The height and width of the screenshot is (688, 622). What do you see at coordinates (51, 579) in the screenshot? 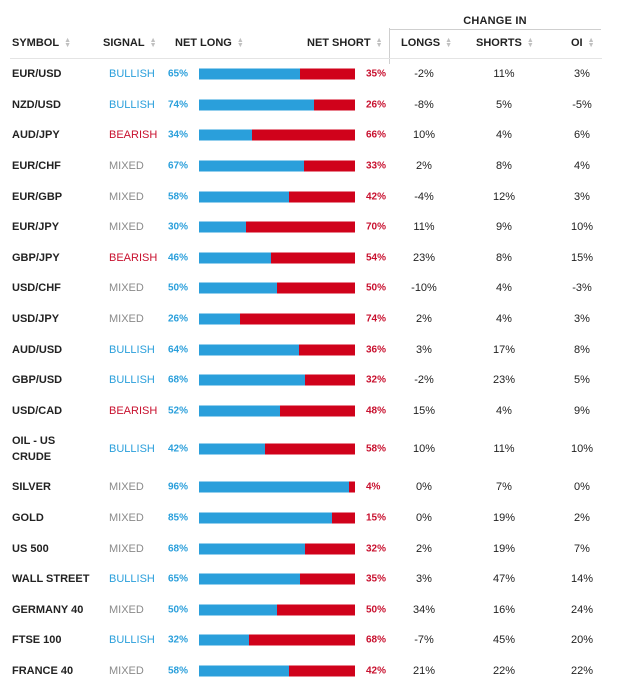
I see `symbol-cell: WALL STREET` at bounding box center [51, 579].